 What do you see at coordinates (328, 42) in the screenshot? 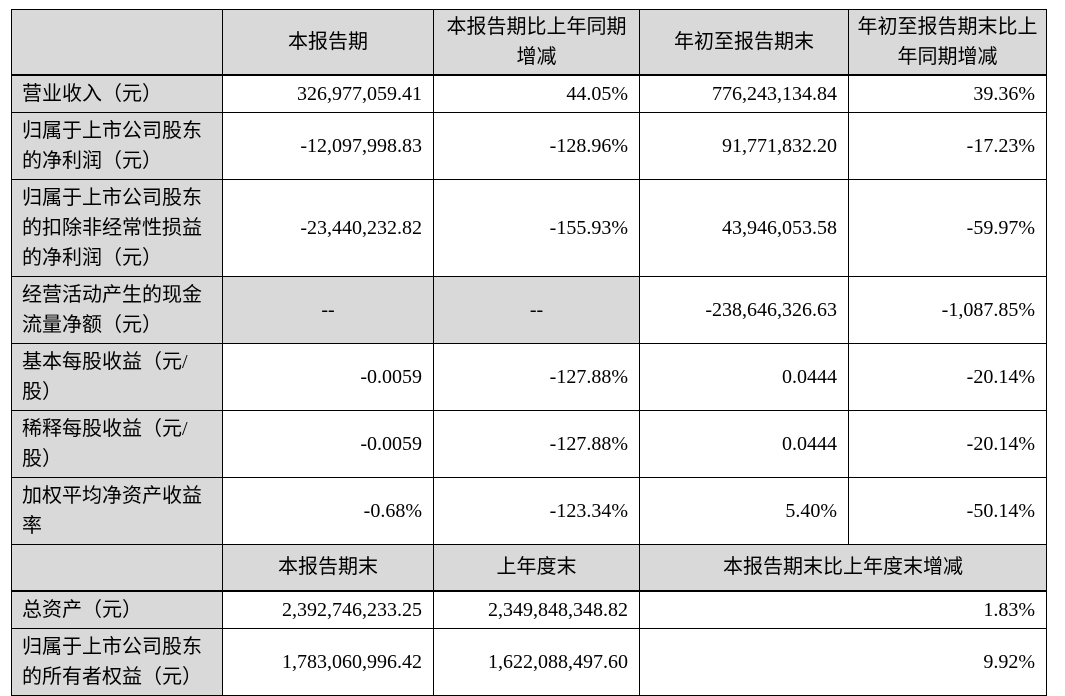
I see `header-current-period: 本报告期` at bounding box center [328, 42].